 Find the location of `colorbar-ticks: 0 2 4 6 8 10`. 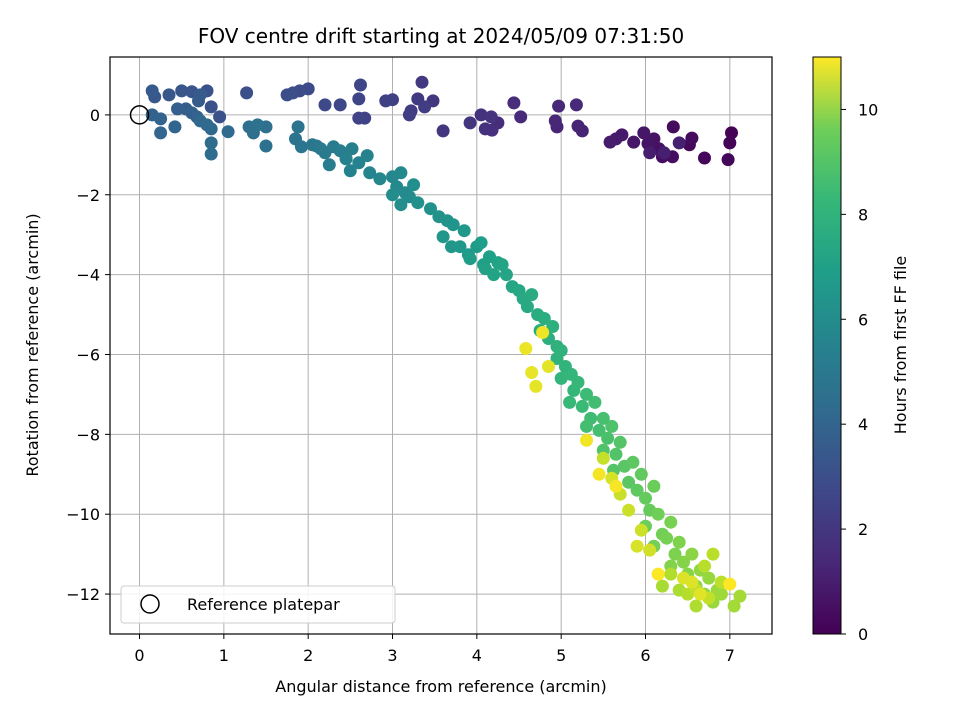

colorbar-ticks: 0 2 4 6 8 10 is located at coordinates (859, 372).